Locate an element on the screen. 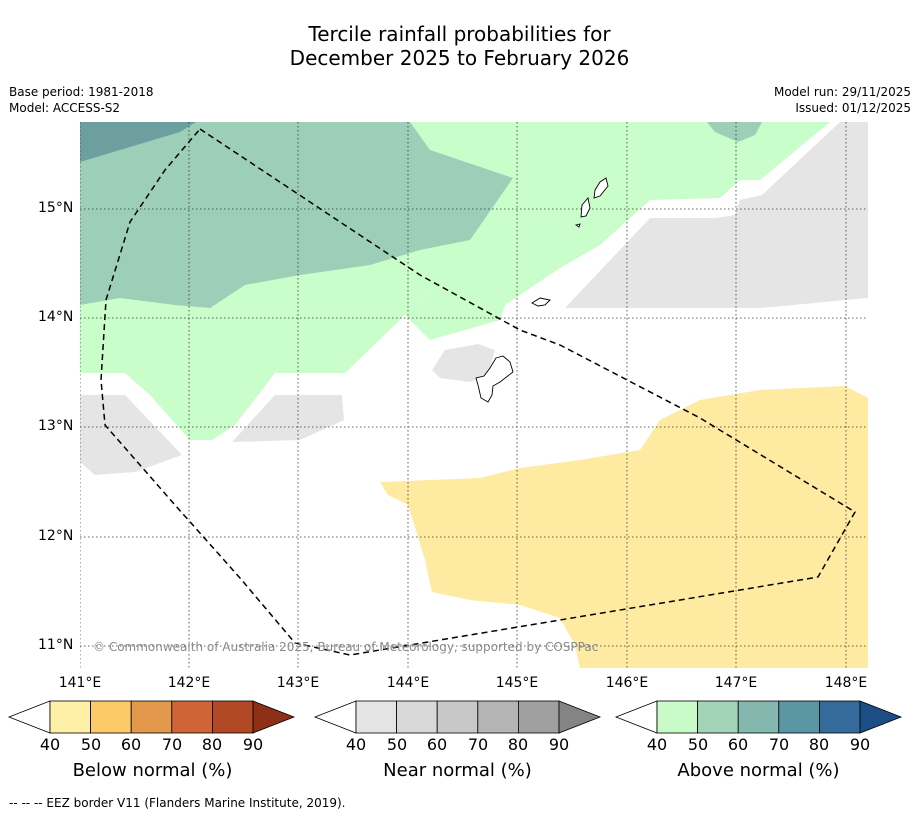 This screenshot has height=816, width=919. legend-near-max-arrow is located at coordinates (580, 717).